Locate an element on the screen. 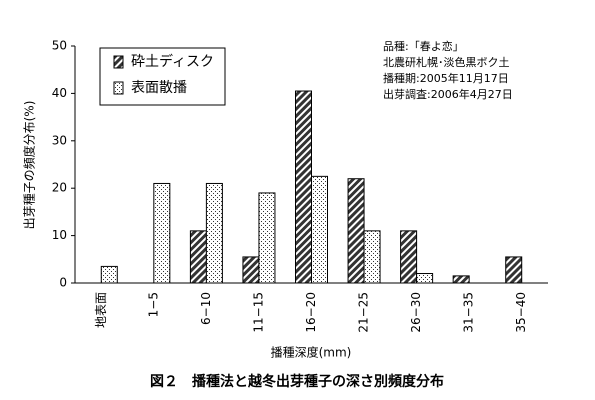 This screenshot has width=595, height=400. legend-label: 表面散播 is located at coordinates (159, 88).